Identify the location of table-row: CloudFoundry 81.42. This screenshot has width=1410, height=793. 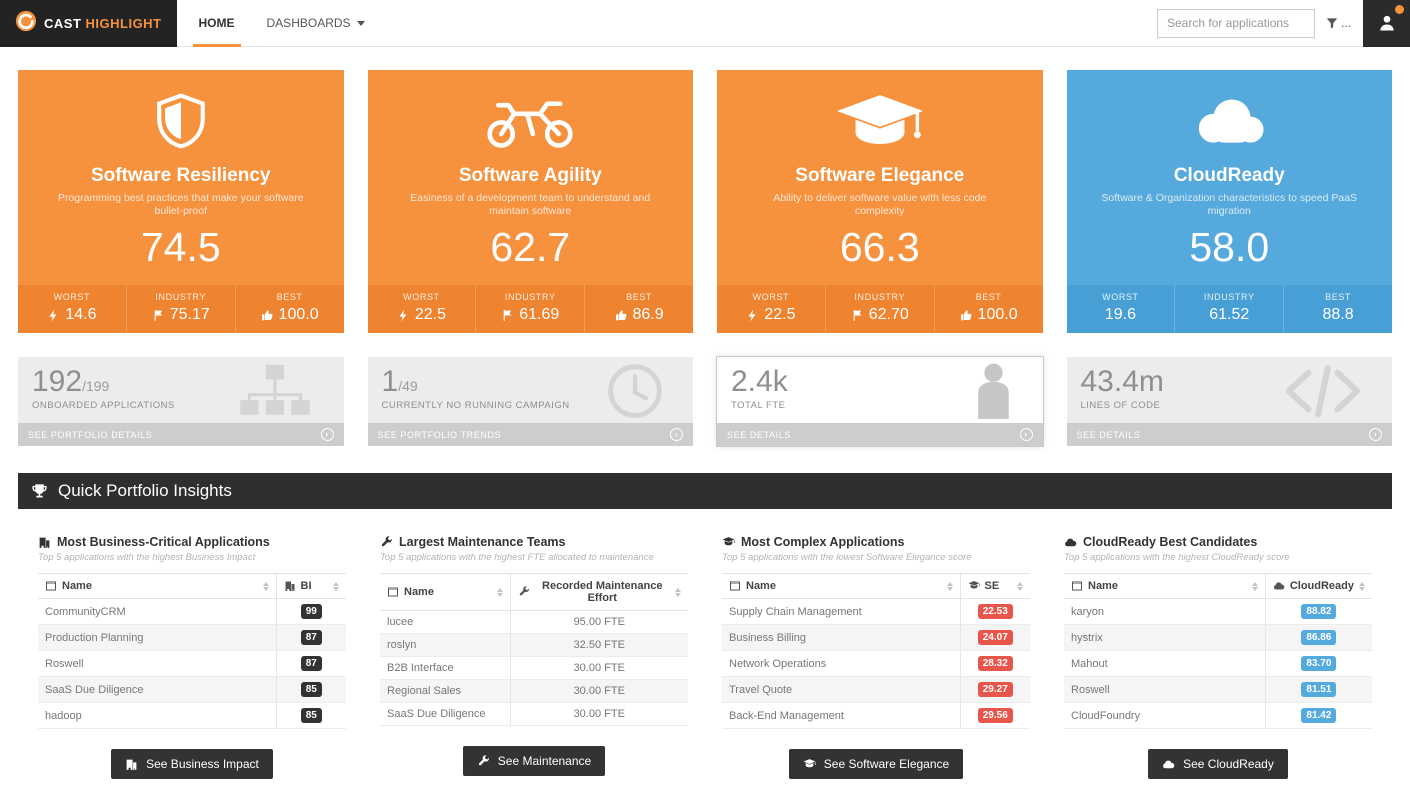
(1218, 716).